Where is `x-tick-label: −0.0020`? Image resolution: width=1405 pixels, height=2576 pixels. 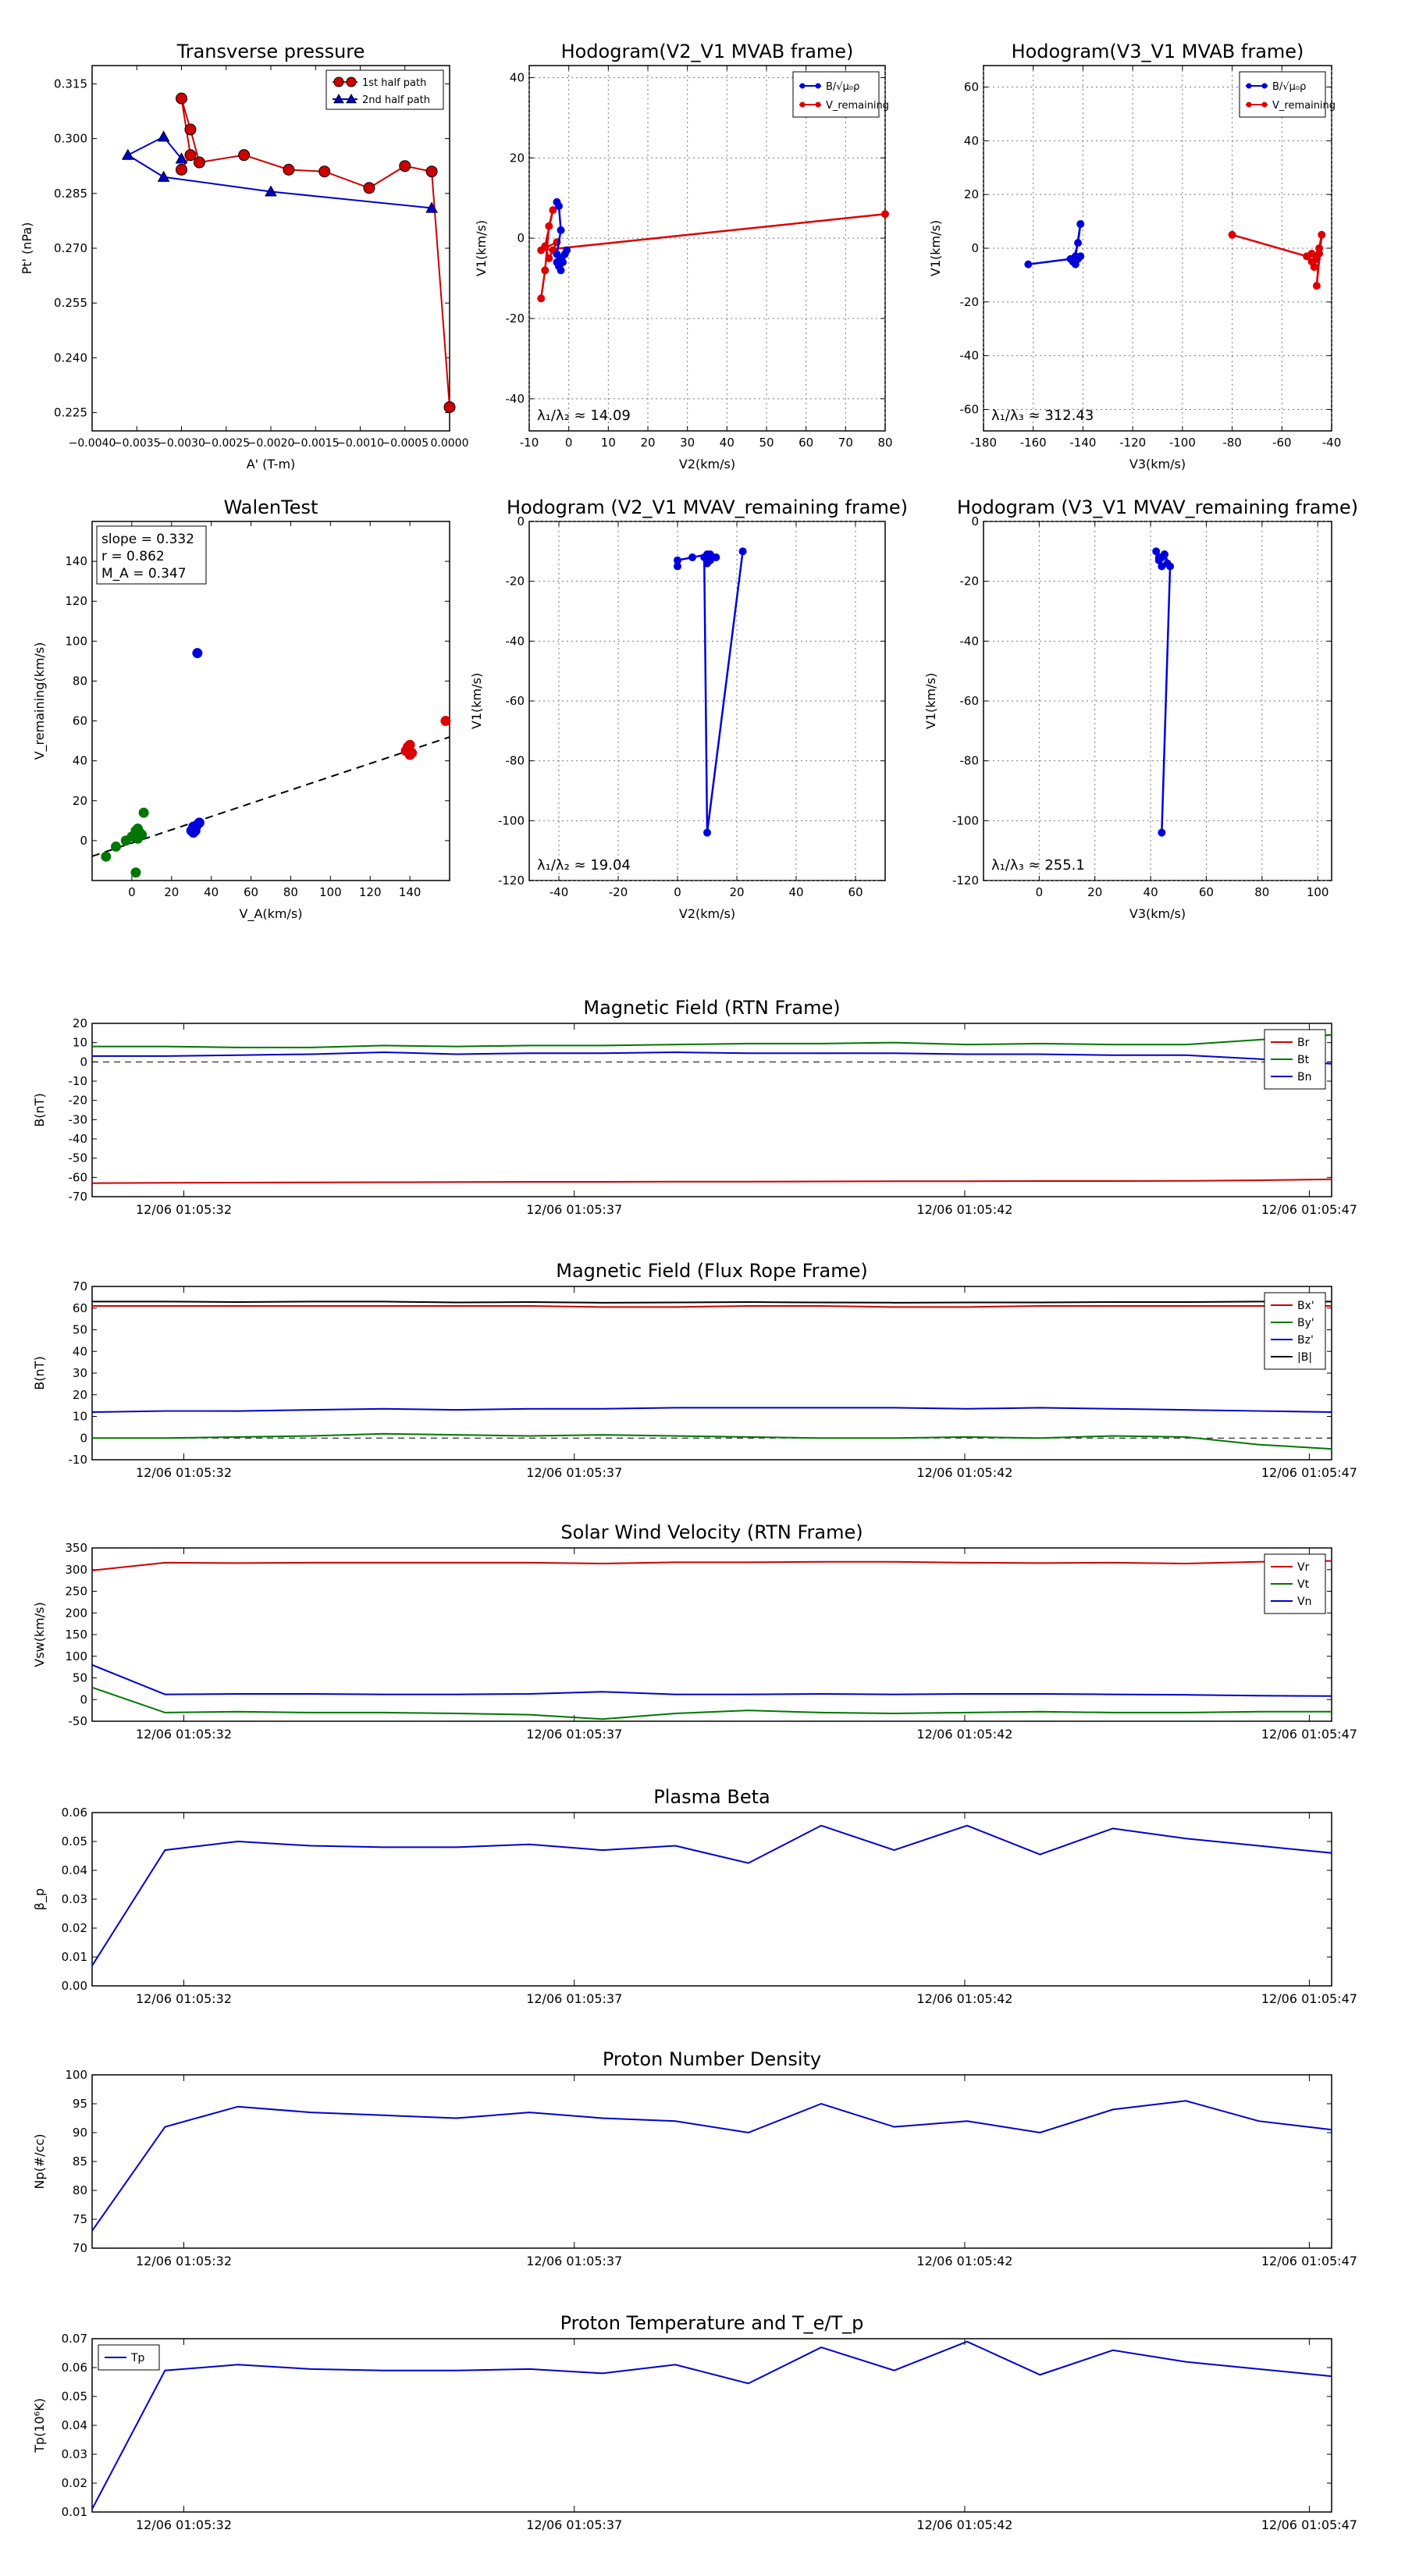 x-tick-label: −0.0020 is located at coordinates (271, 444).